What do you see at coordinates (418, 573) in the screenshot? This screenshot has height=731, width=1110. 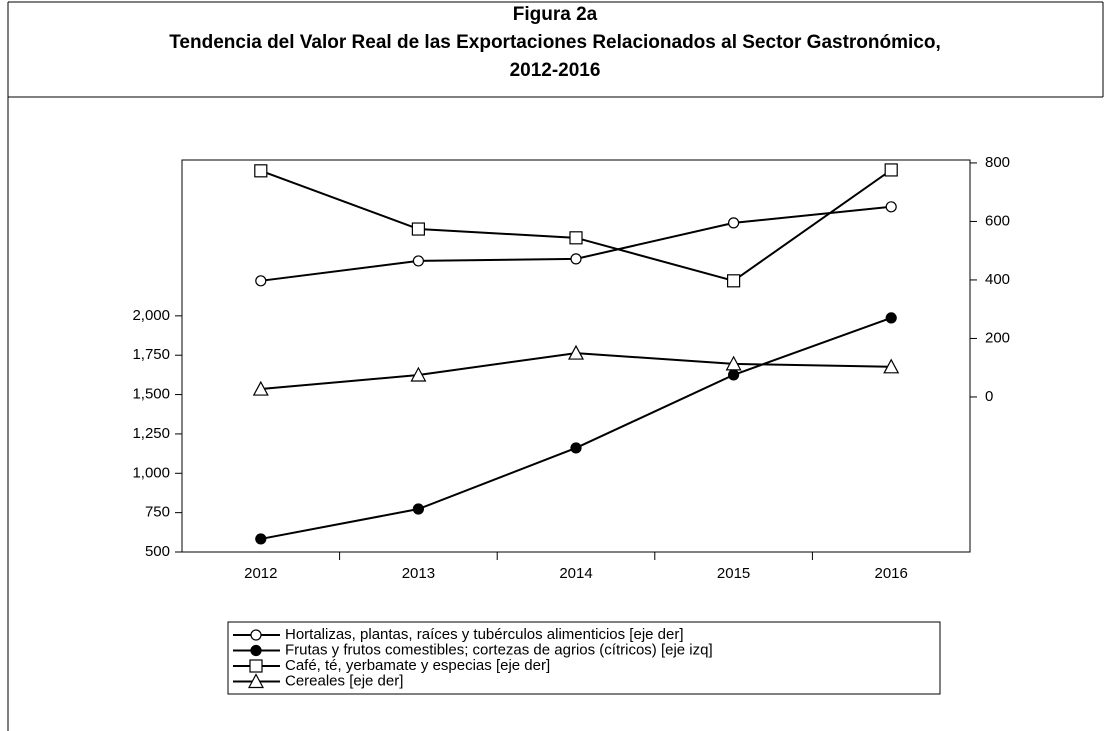 I see `x-tick-label: 2013` at bounding box center [418, 573].